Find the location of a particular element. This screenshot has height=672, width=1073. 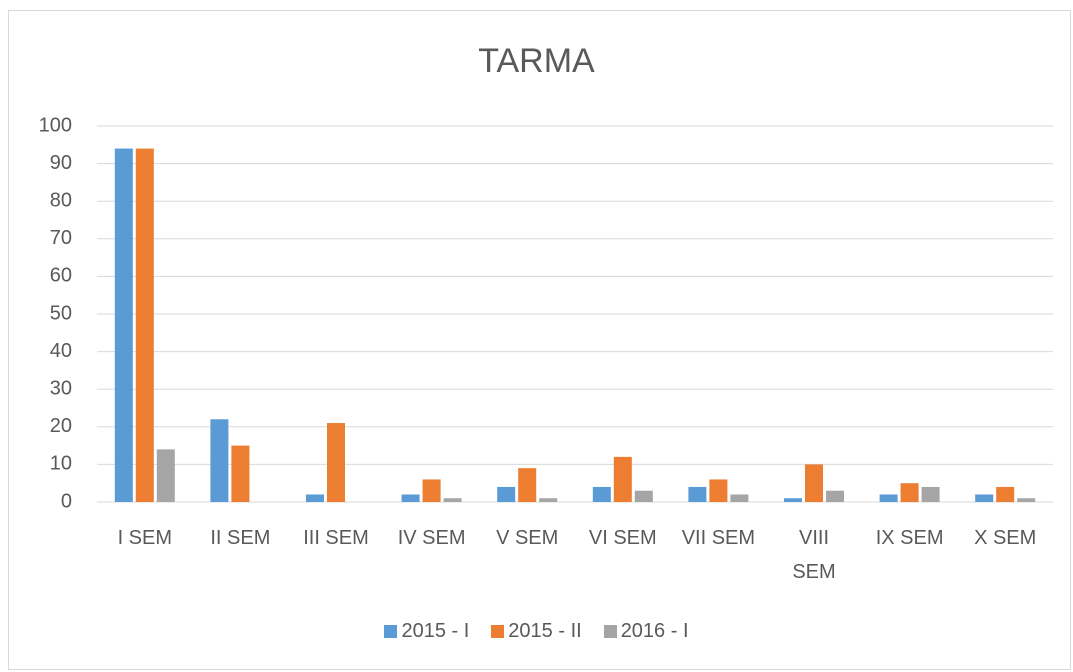

x-tick-label: VII SEM is located at coordinates (718, 538).